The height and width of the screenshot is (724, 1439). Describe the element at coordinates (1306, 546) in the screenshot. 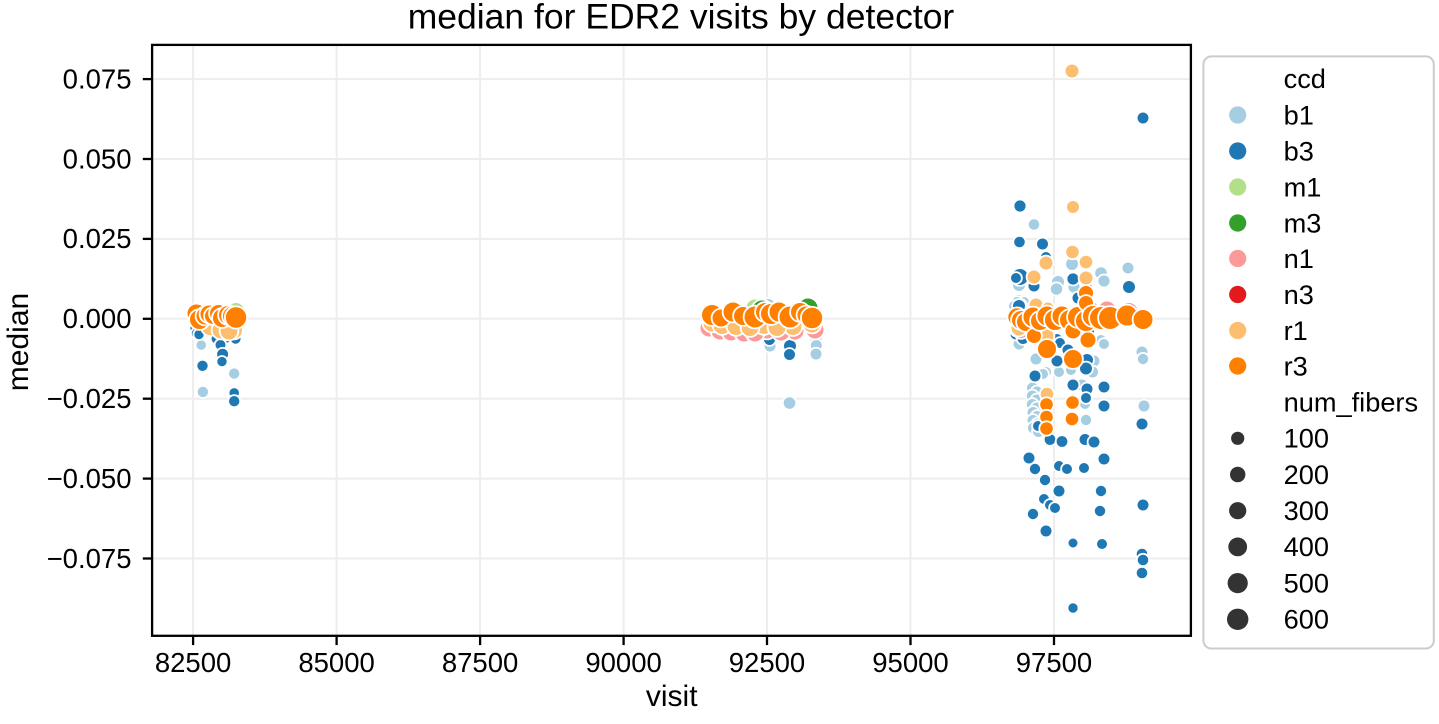

I see `svg-text: 400` at that location.